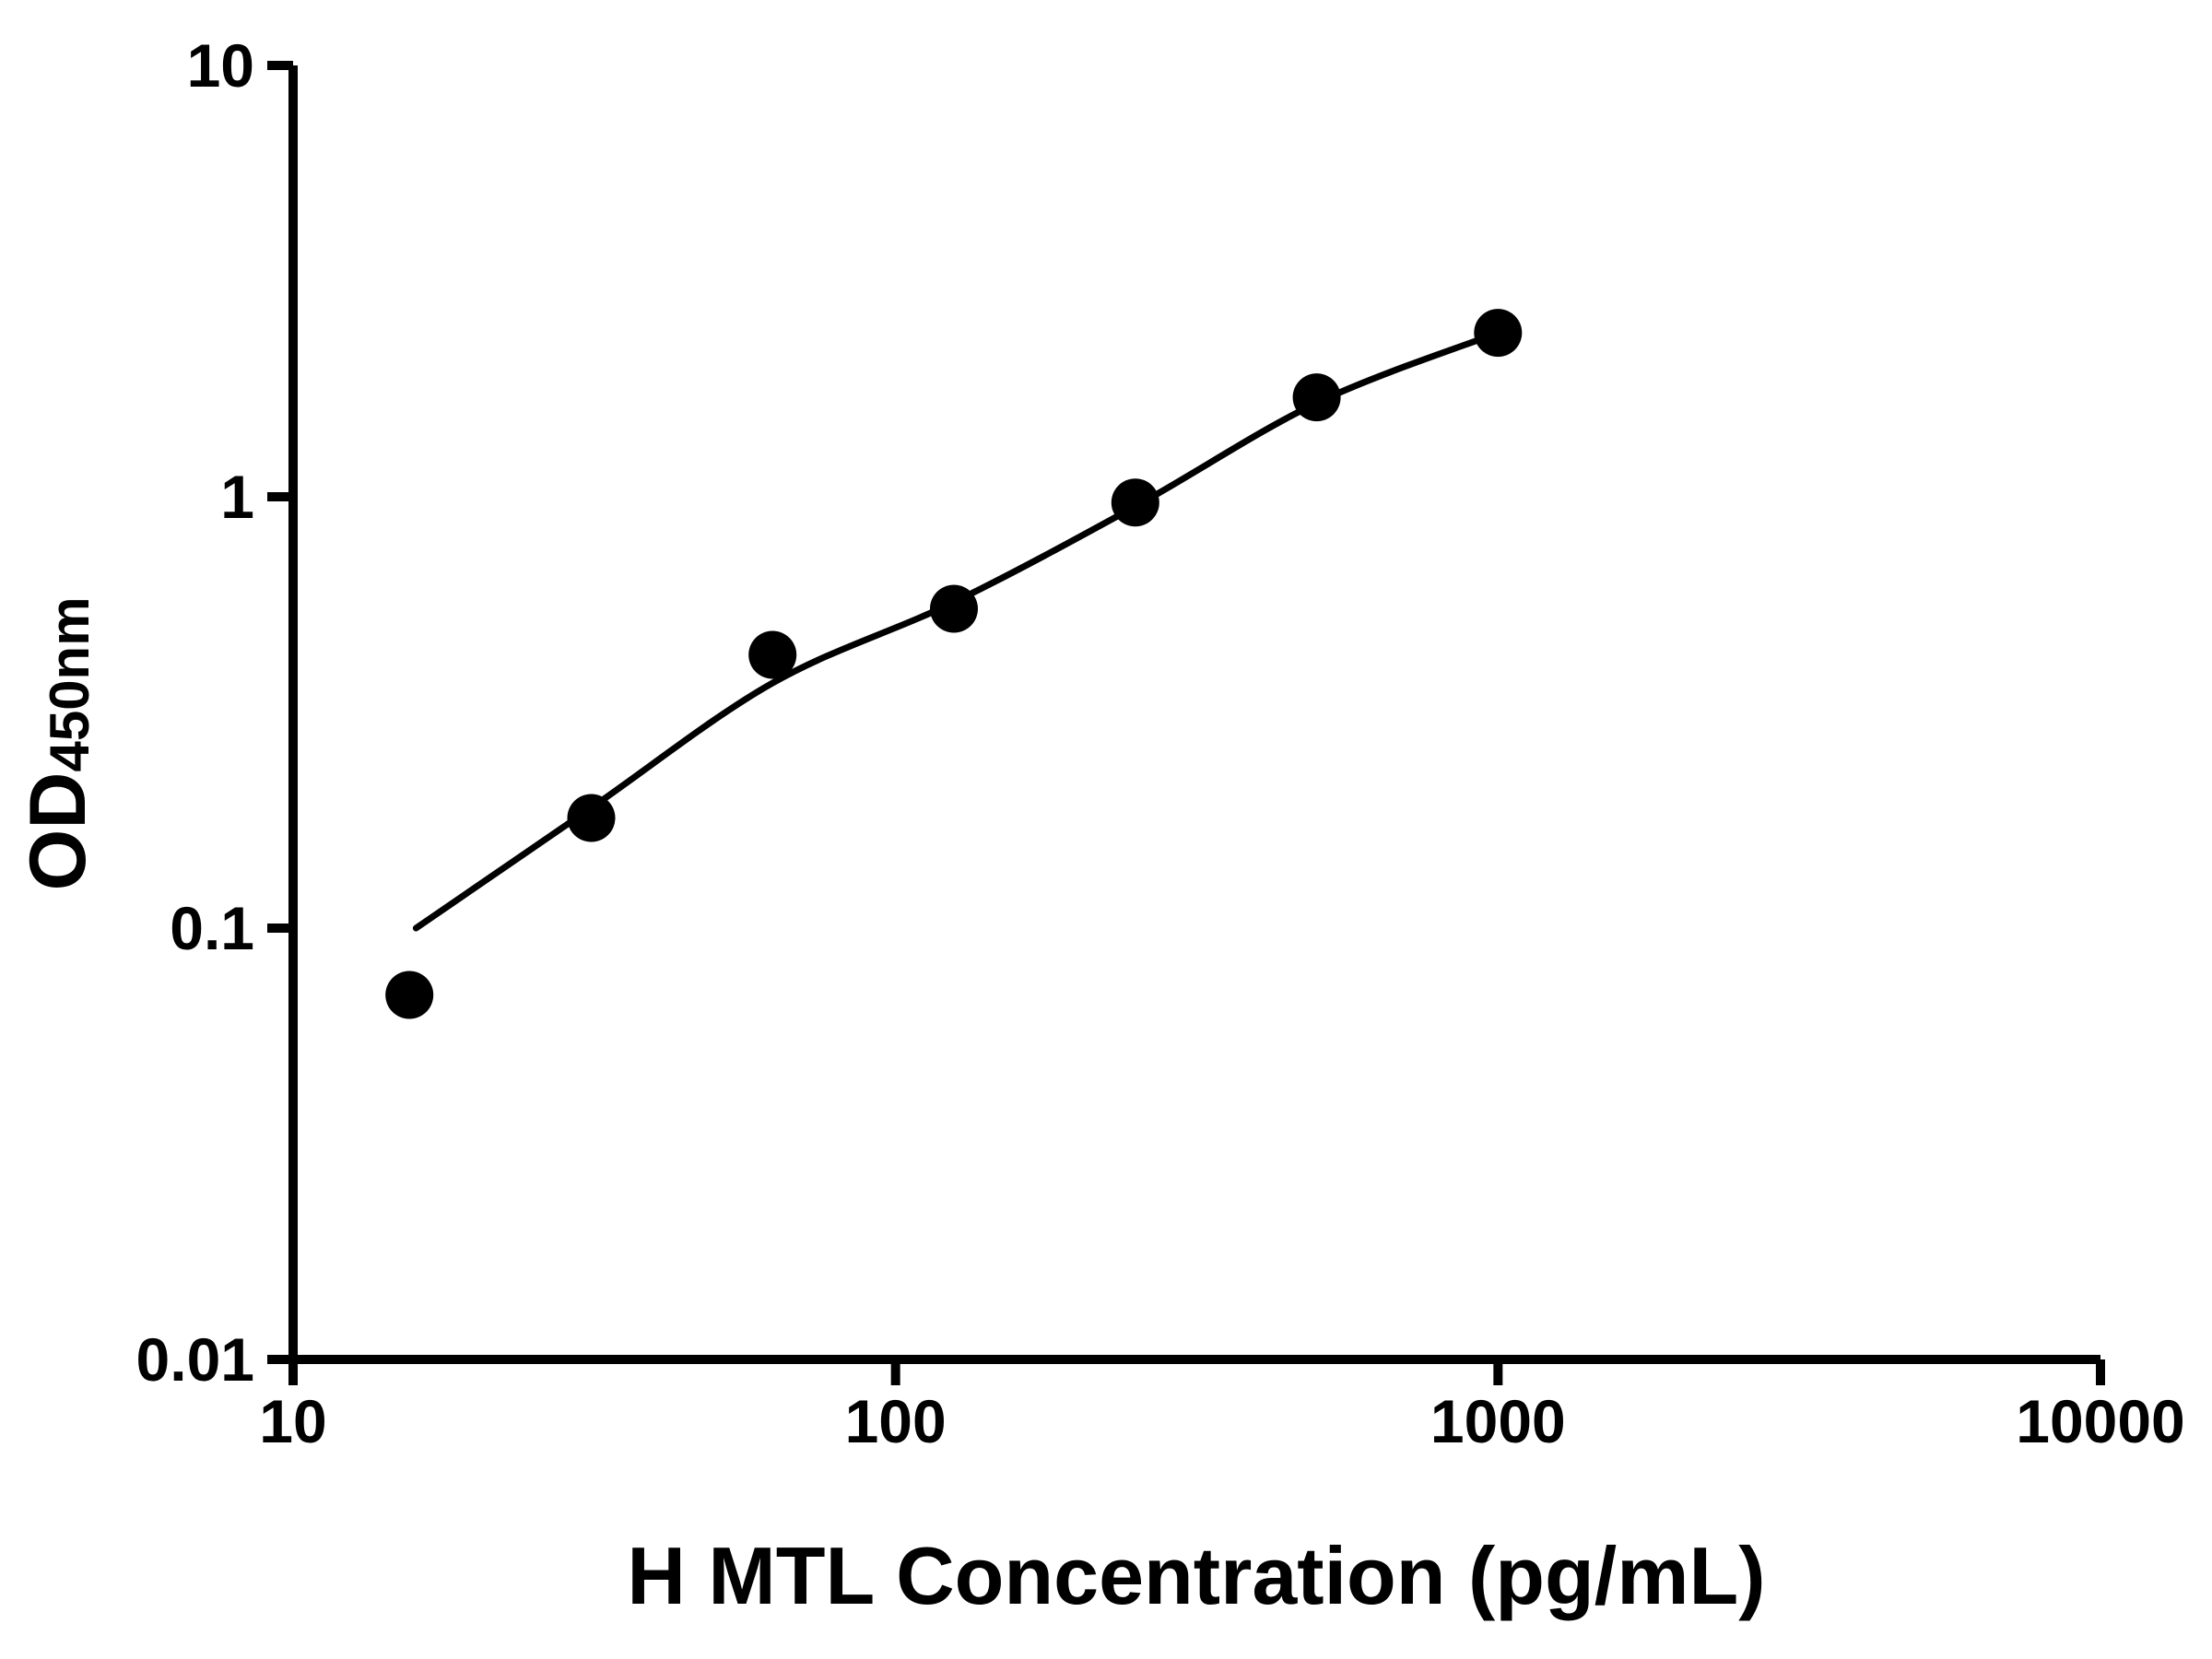 The width and height of the screenshot is (2212, 1659). I want to click on x-tick-label: 1000, so click(1498, 1421).